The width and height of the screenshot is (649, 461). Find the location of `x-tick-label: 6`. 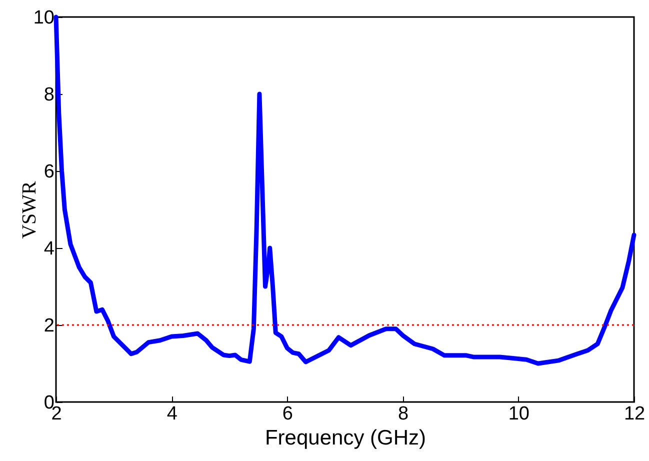

x-tick-label: 6 is located at coordinates (287, 414).